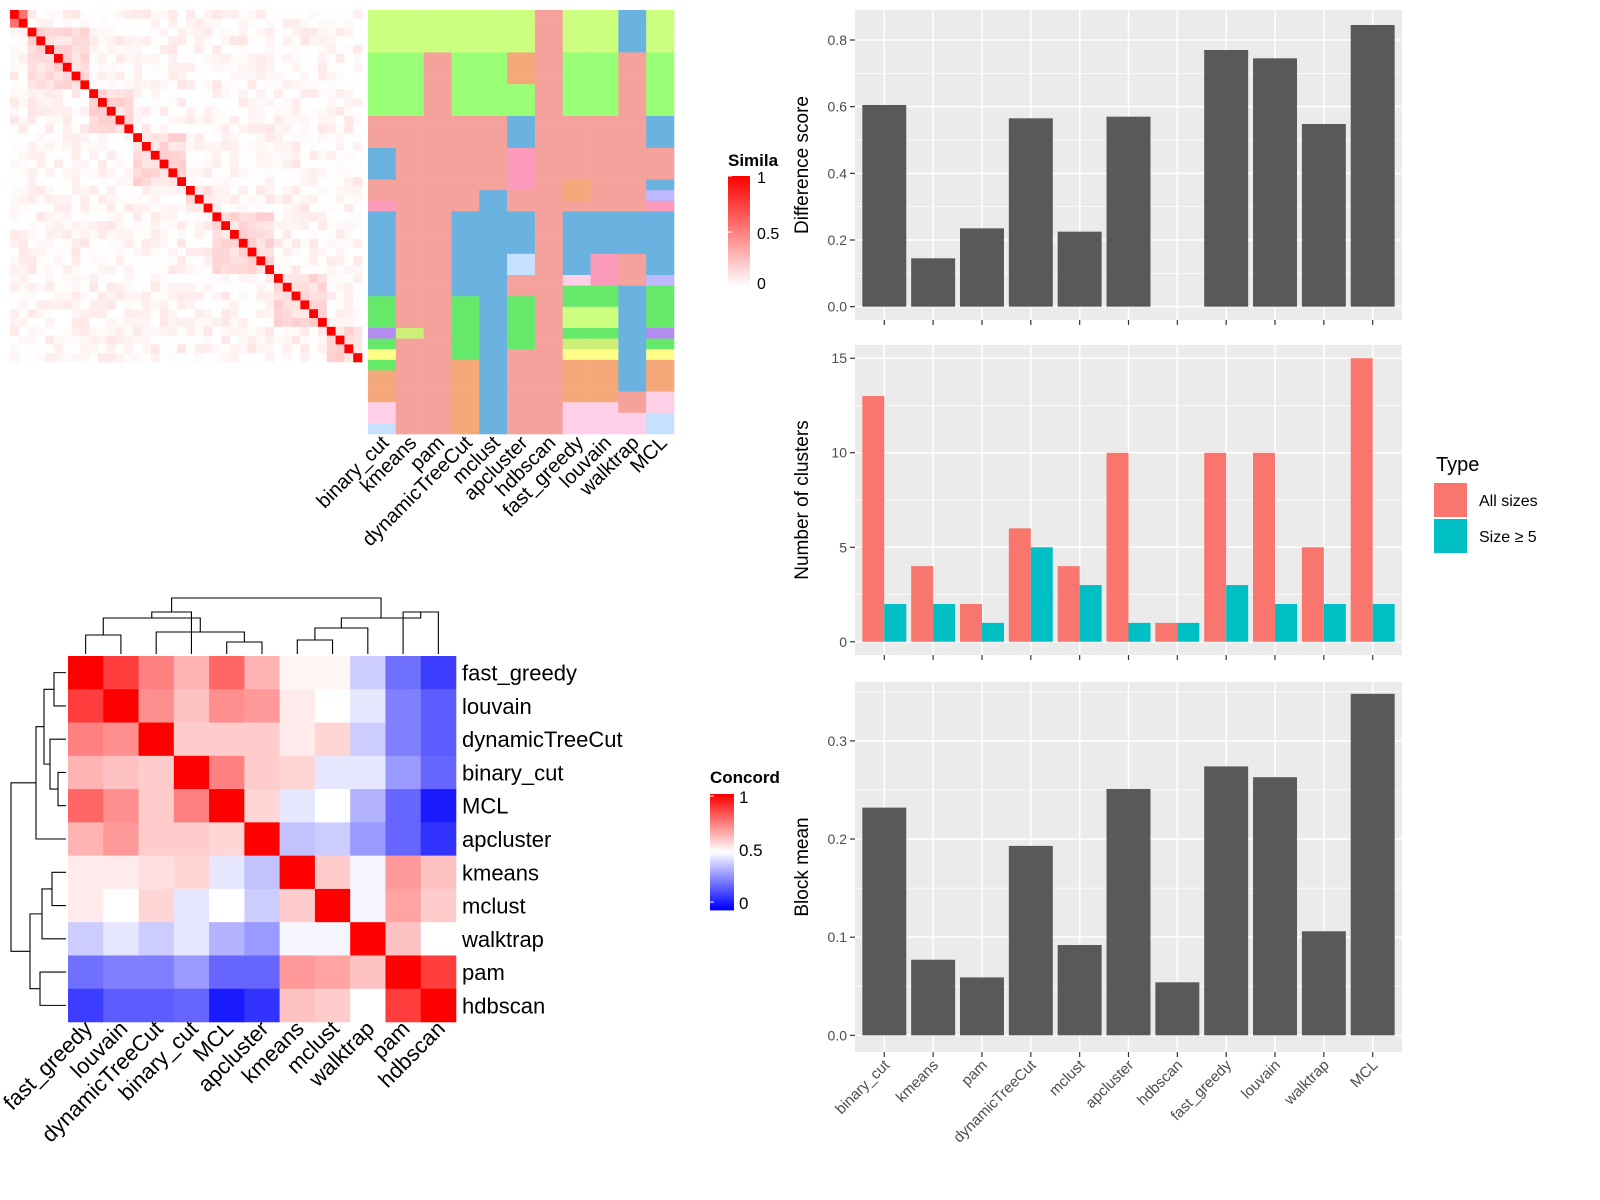 Image resolution: width=1600 pixels, height=1200 pixels. I want to click on x-tick-label: louvain, so click(1261, 1080).